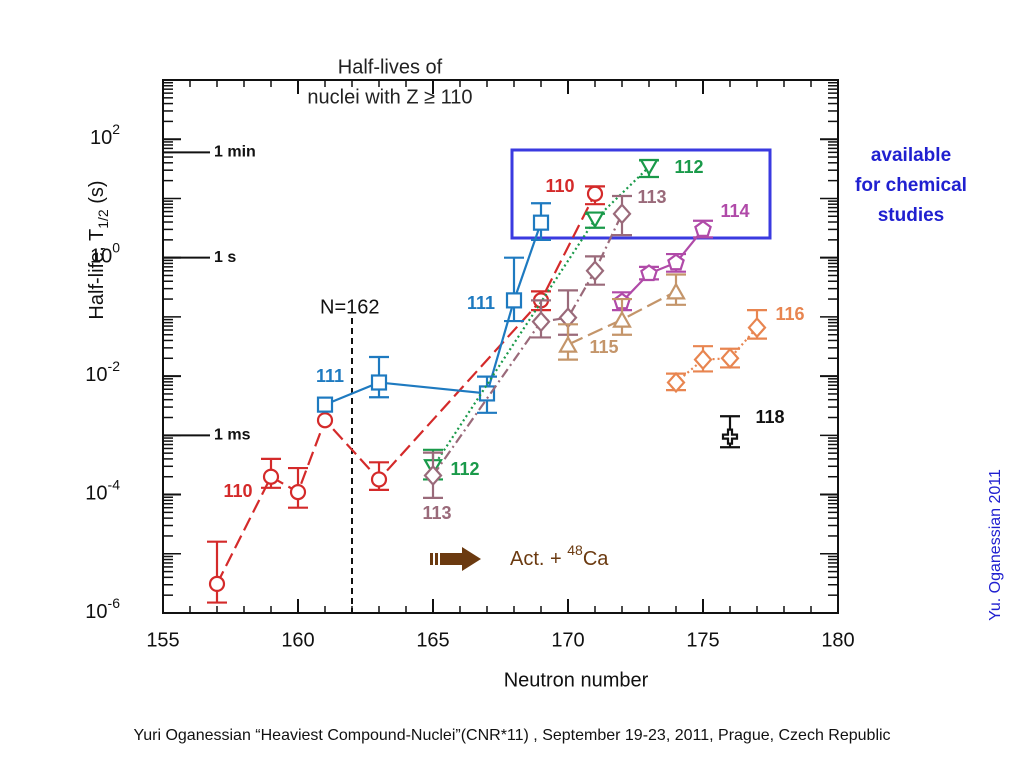  Describe the element at coordinates (116, 247) in the screenshot. I see `y-tick-exponent: 0` at that location.